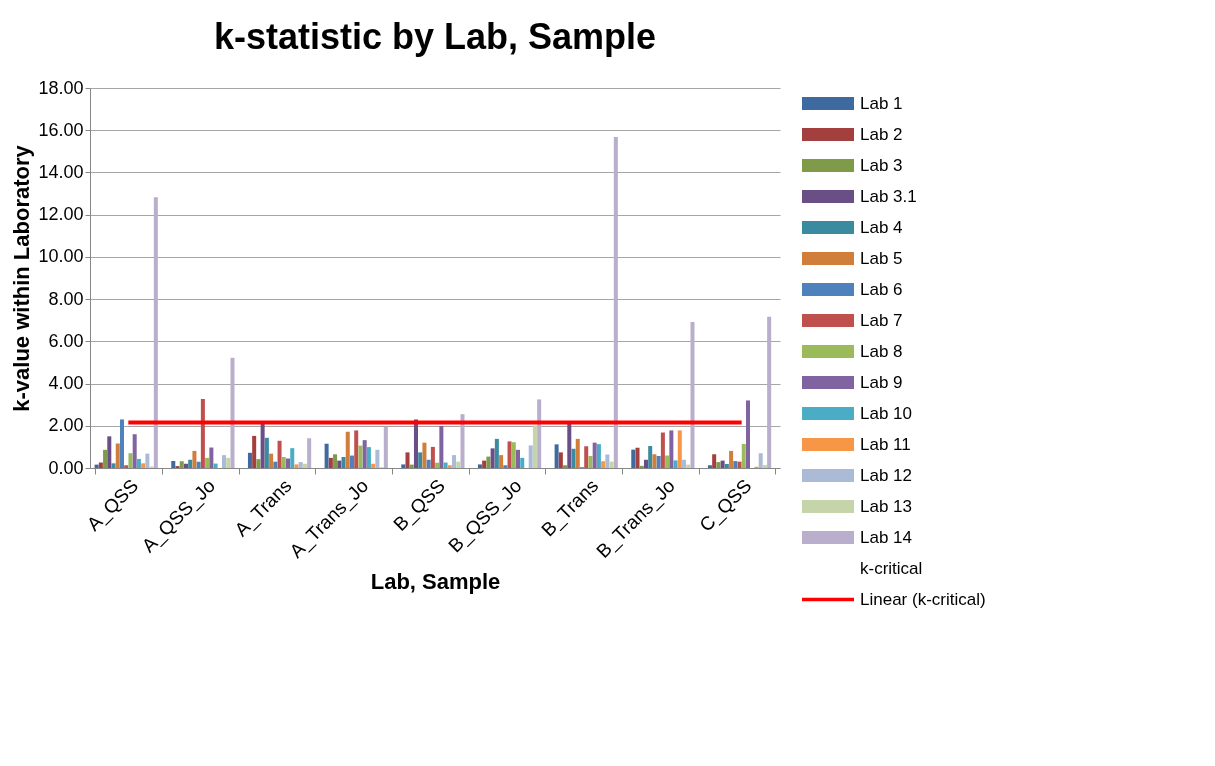 Image resolution: width=1215 pixels, height=766 pixels. I want to click on legend-label: Lab 13, so click(886, 506).